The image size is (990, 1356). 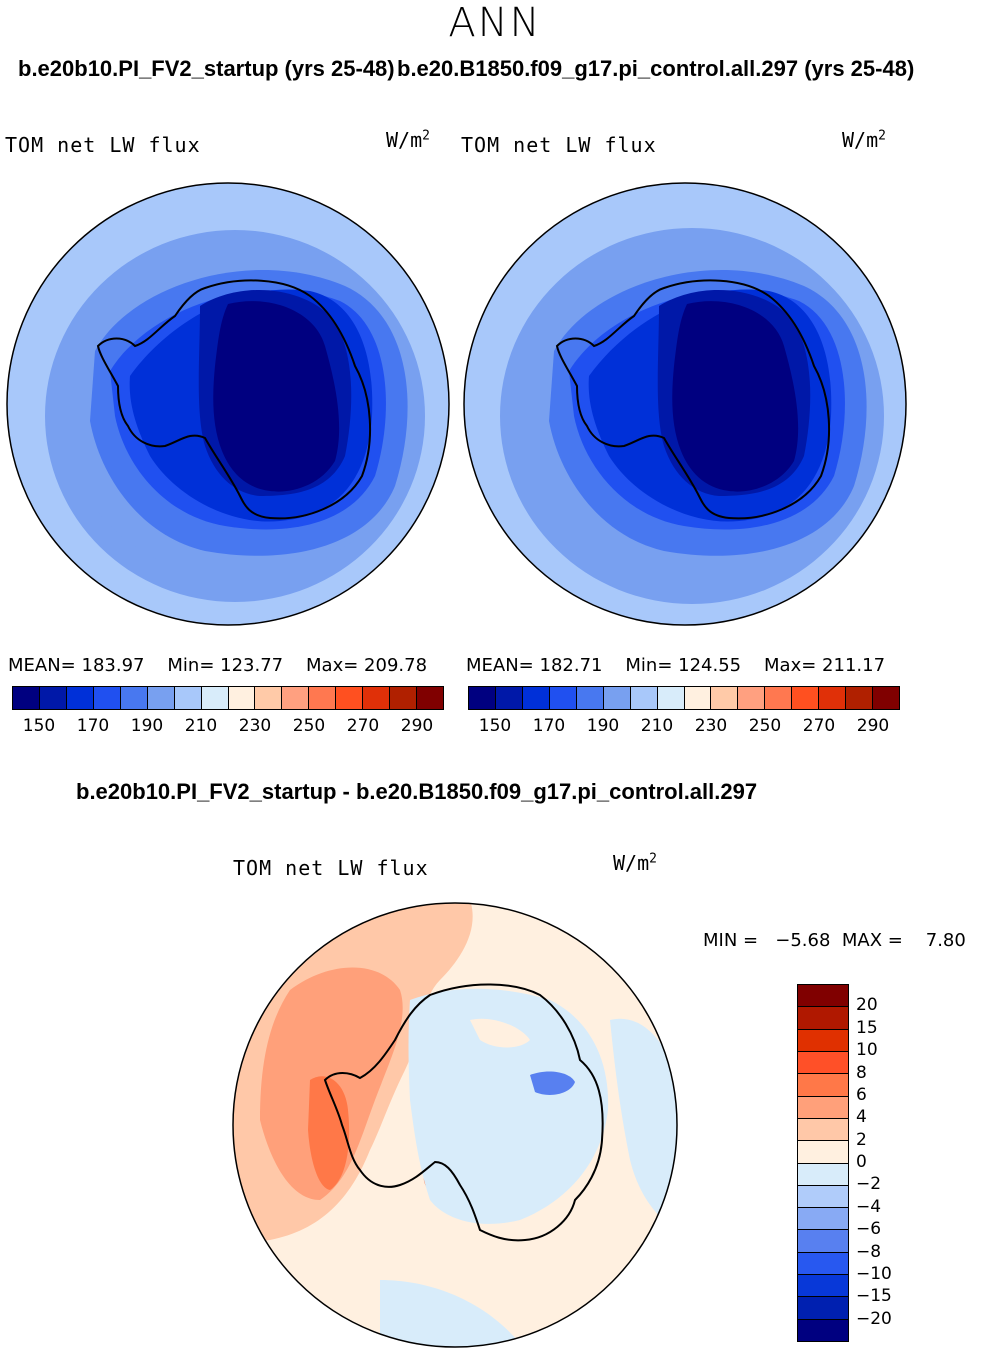 What do you see at coordinates (559, 145) in the screenshot?
I see `right-variable-label: TOM net LW flux` at bounding box center [559, 145].